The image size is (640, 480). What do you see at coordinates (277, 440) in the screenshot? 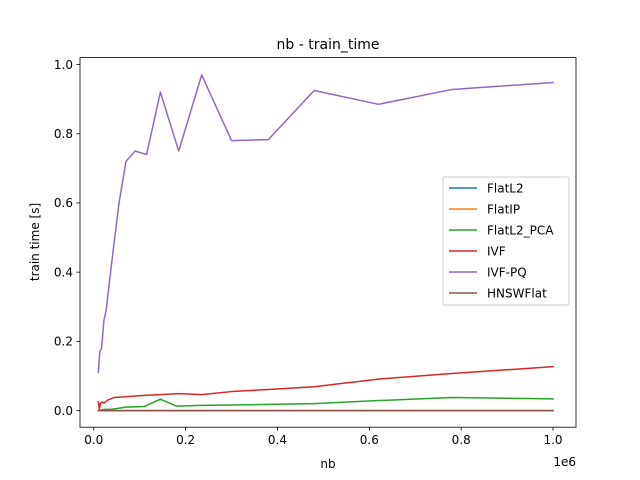
I see `x-tick-label: 0.4` at bounding box center [277, 440].